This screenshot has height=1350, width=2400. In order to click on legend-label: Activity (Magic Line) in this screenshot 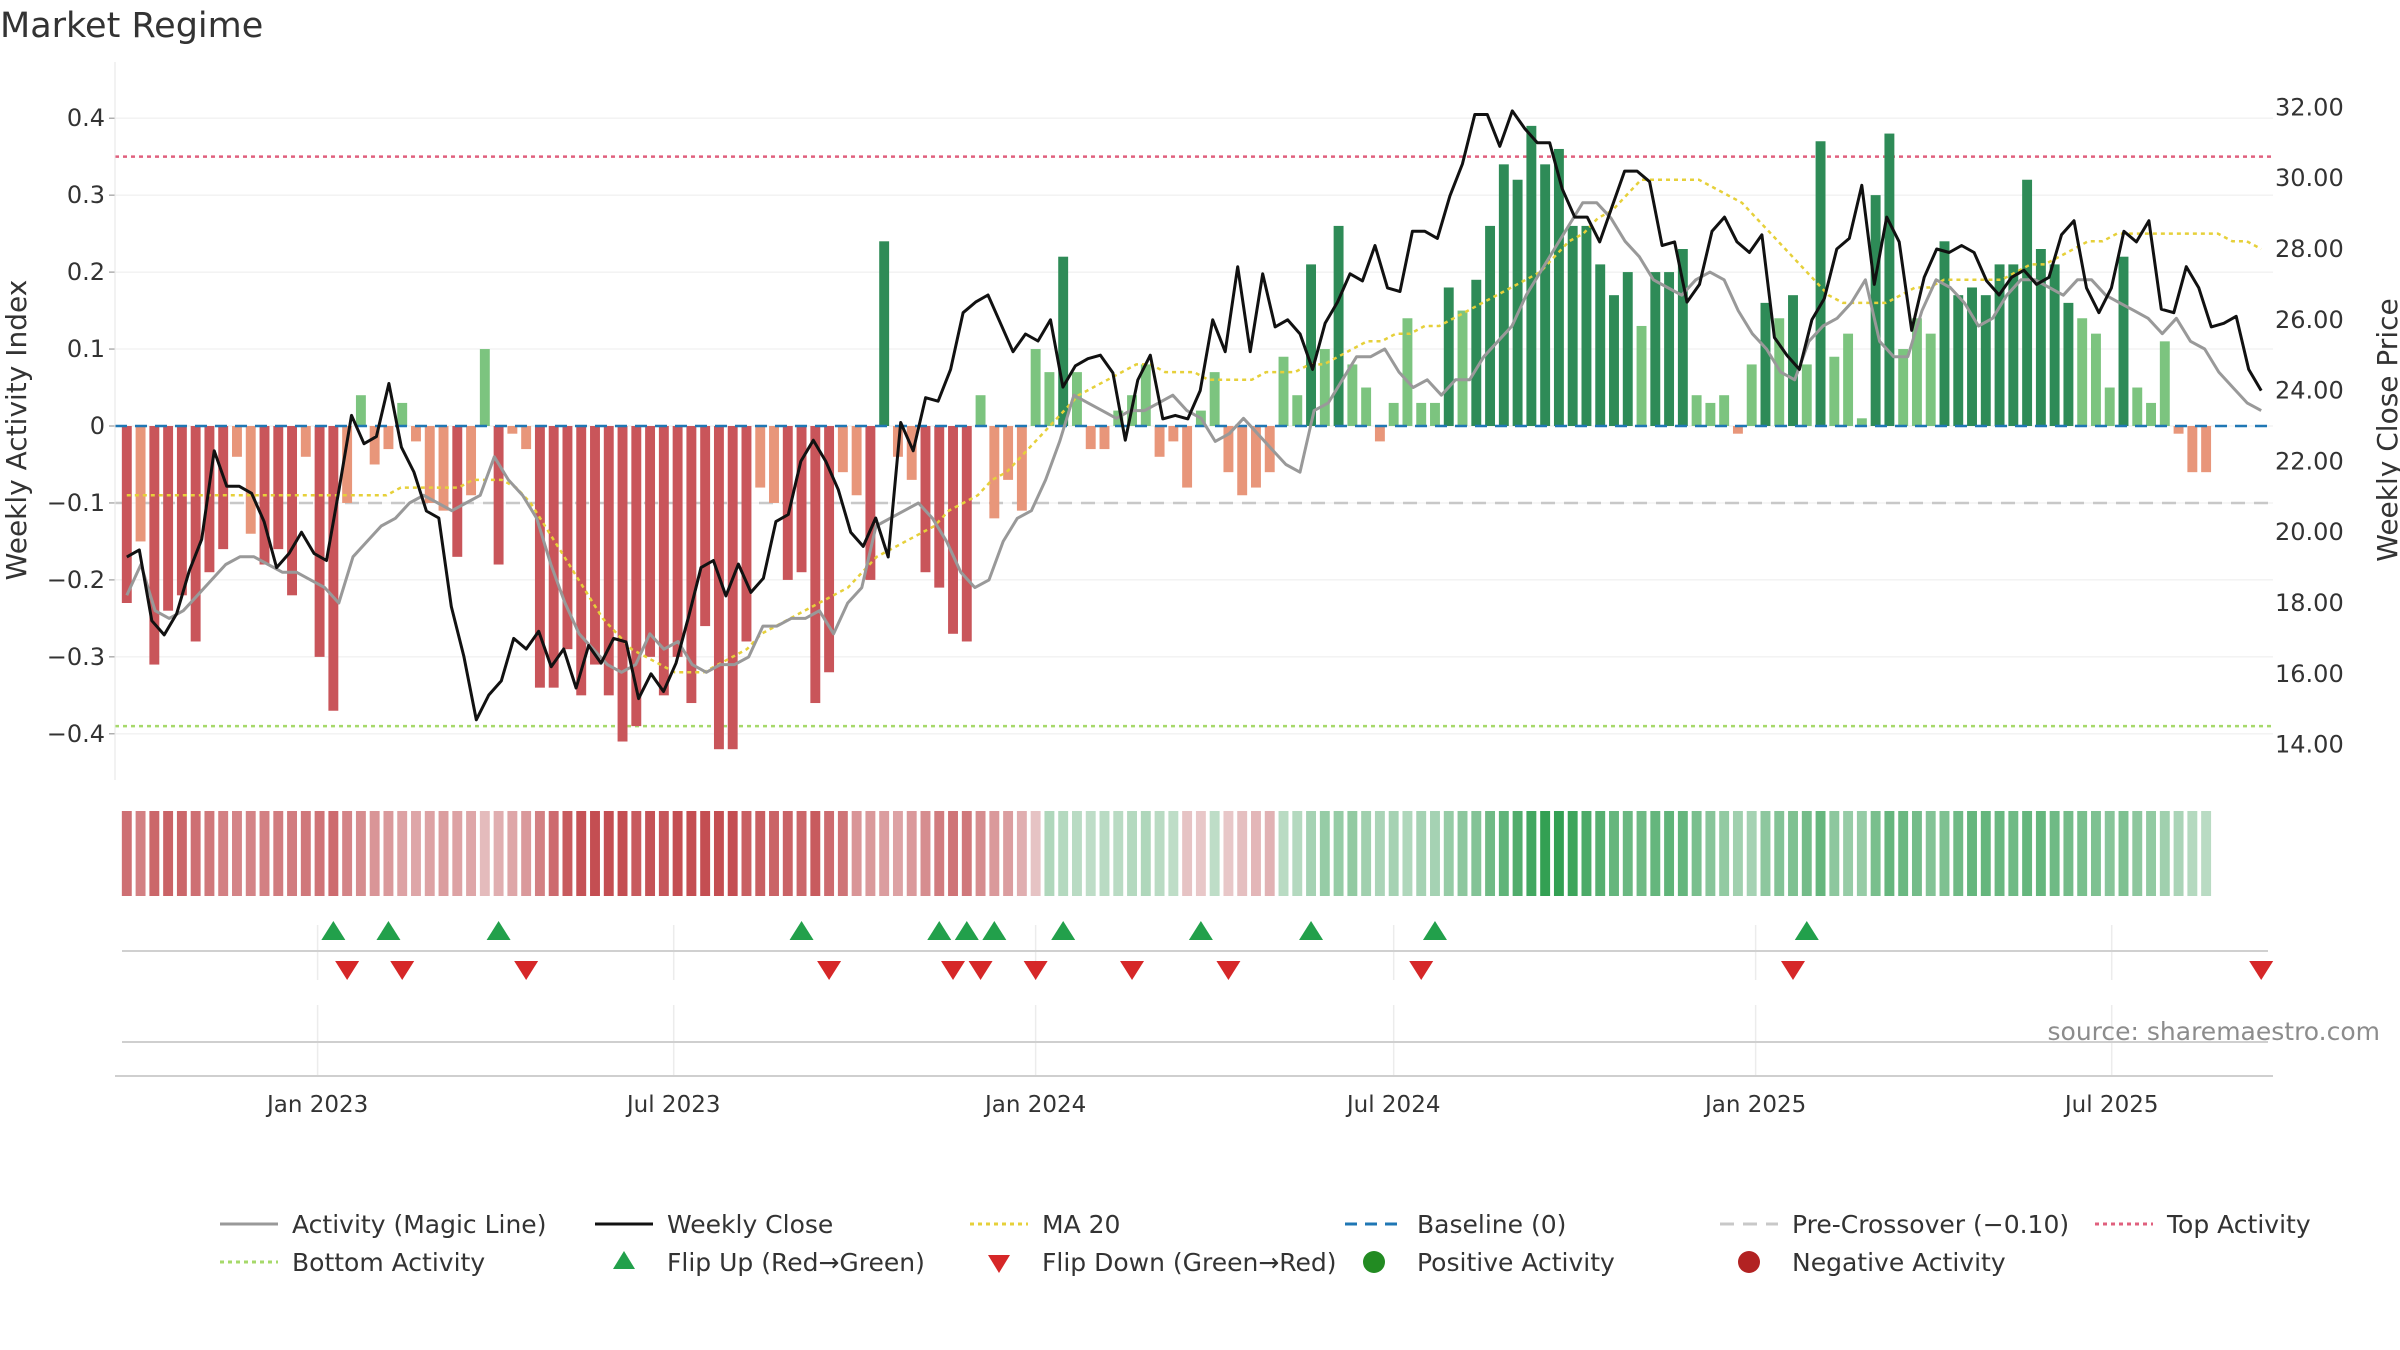, I will do `click(419, 1224)`.